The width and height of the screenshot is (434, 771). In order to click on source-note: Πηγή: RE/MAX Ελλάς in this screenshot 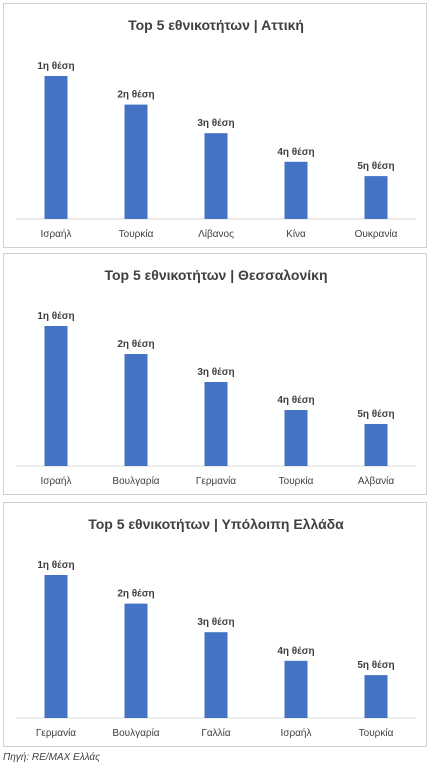, I will do `click(51, 757)`.